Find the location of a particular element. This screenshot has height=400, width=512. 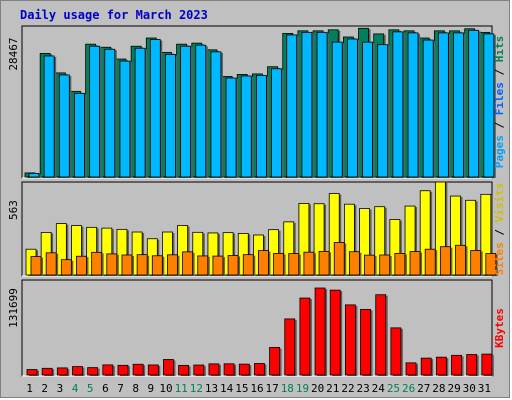

x-tick-label-26: 26 is located at coordinates (408, 388).